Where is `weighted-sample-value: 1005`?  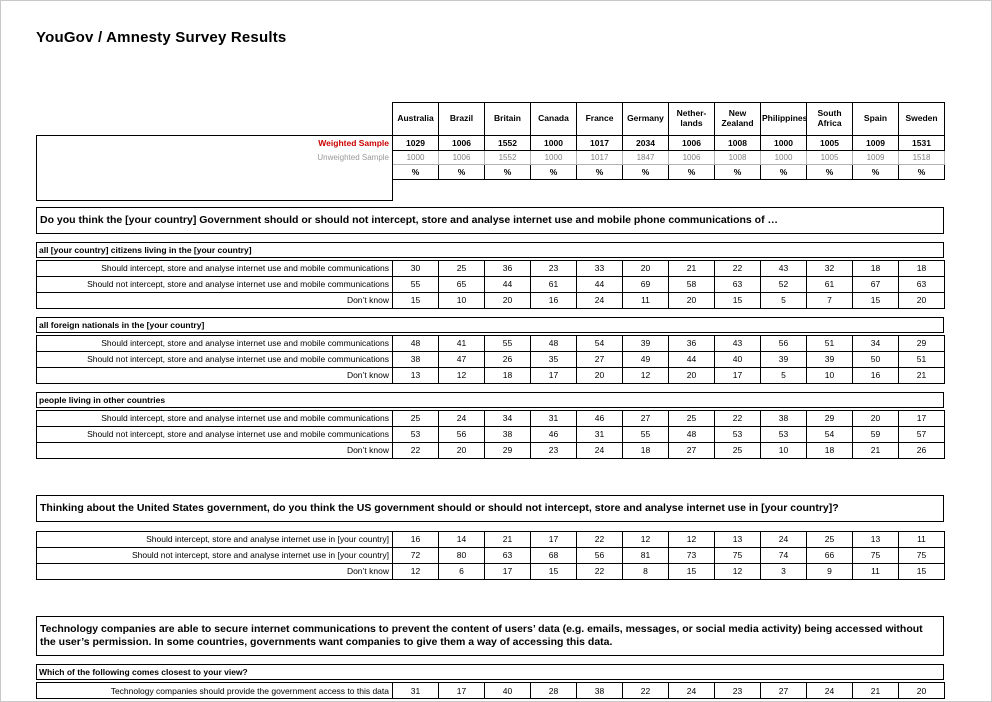 weighted-sample-value: 1005 is located at coordinates (829, 143).